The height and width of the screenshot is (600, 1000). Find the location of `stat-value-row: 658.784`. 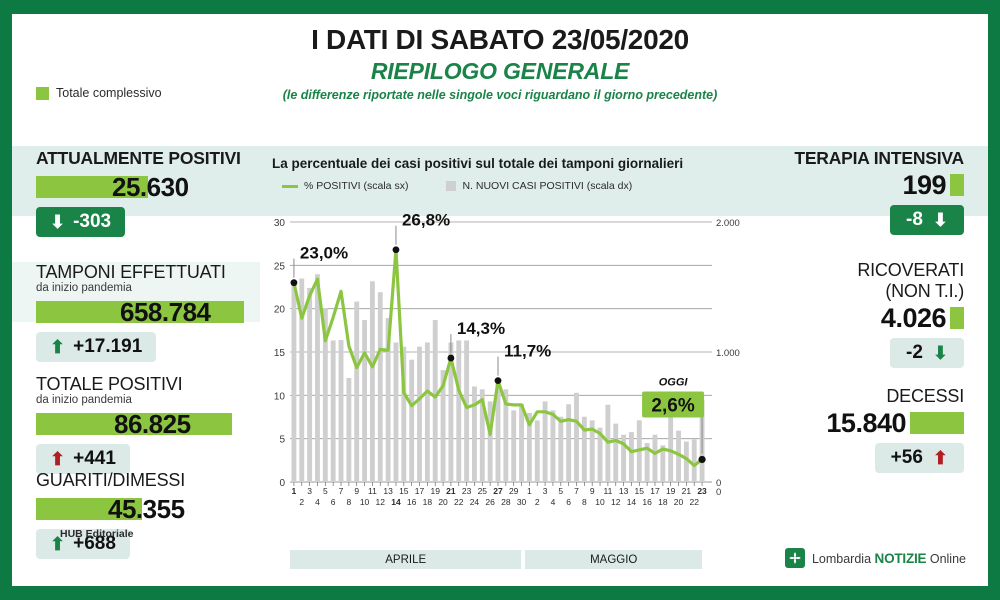

stat-value-row: 658.784 is located at coordinates (136, 312).